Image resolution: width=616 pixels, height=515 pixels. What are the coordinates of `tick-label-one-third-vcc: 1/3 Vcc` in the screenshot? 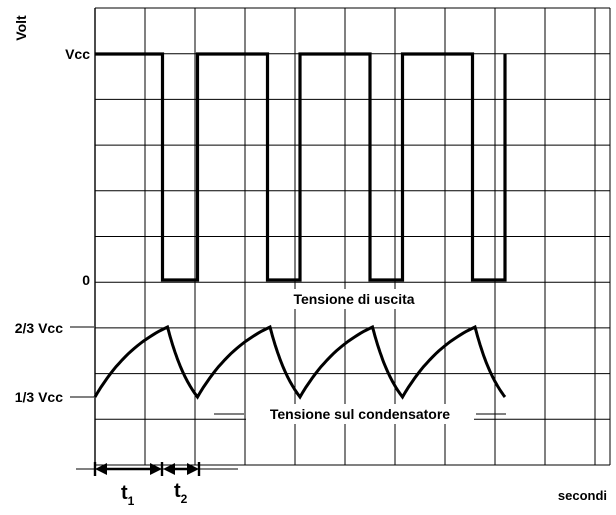 It's located at (39, 397).